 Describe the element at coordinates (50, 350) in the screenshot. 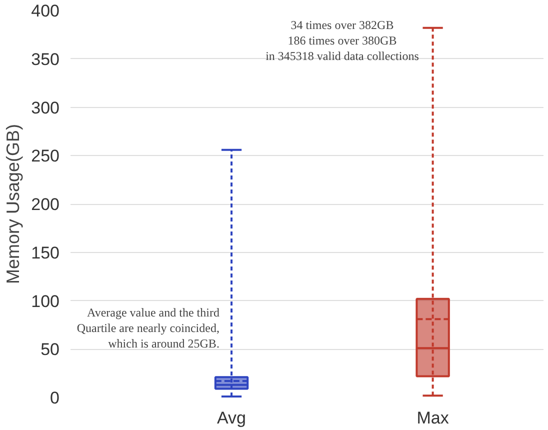

I see `y-tick-label: 50` at that location.